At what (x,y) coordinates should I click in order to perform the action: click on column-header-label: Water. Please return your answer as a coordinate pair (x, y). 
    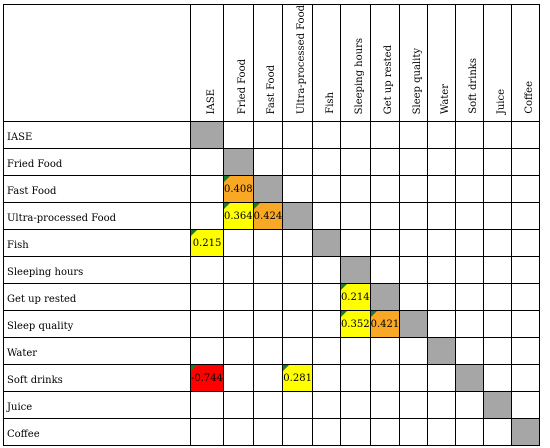
    Looking at the image, I should click on (446, 99).